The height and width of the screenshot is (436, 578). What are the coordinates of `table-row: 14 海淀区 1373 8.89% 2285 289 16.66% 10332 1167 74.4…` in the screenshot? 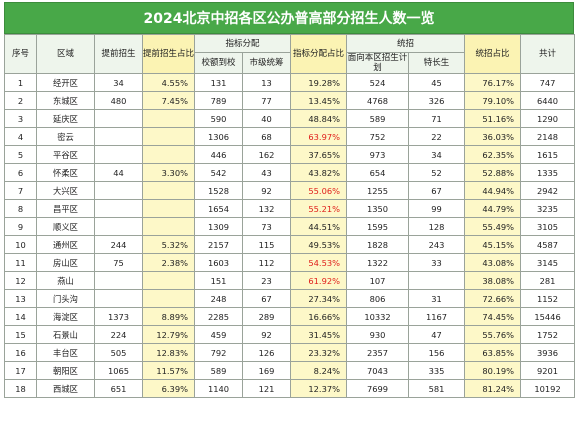 It's located at (290, 316).